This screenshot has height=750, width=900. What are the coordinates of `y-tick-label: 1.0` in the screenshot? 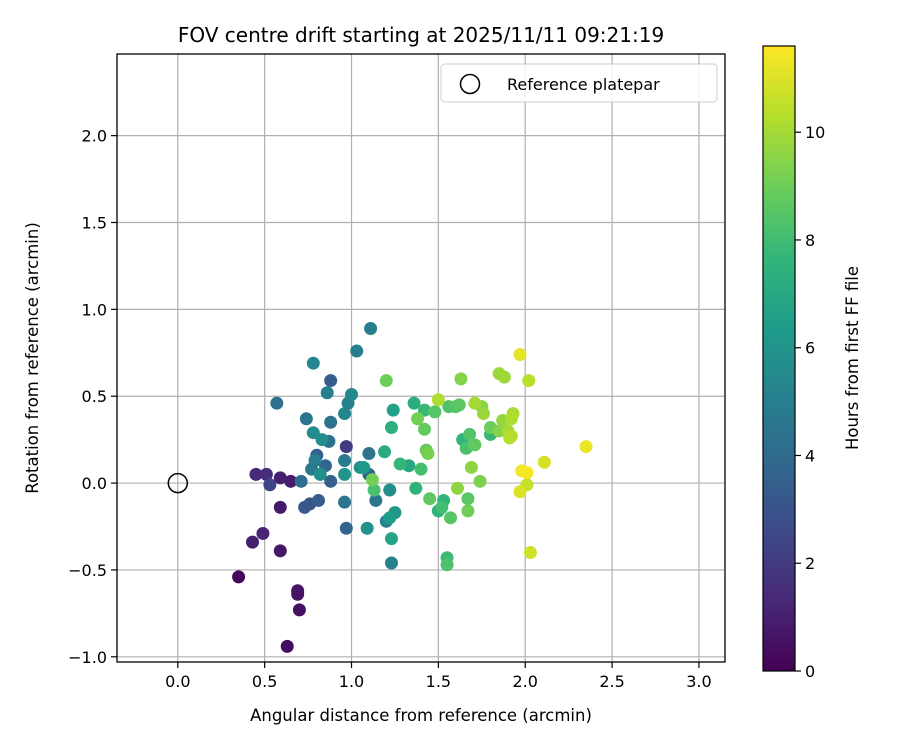 It's located at (94, 309).